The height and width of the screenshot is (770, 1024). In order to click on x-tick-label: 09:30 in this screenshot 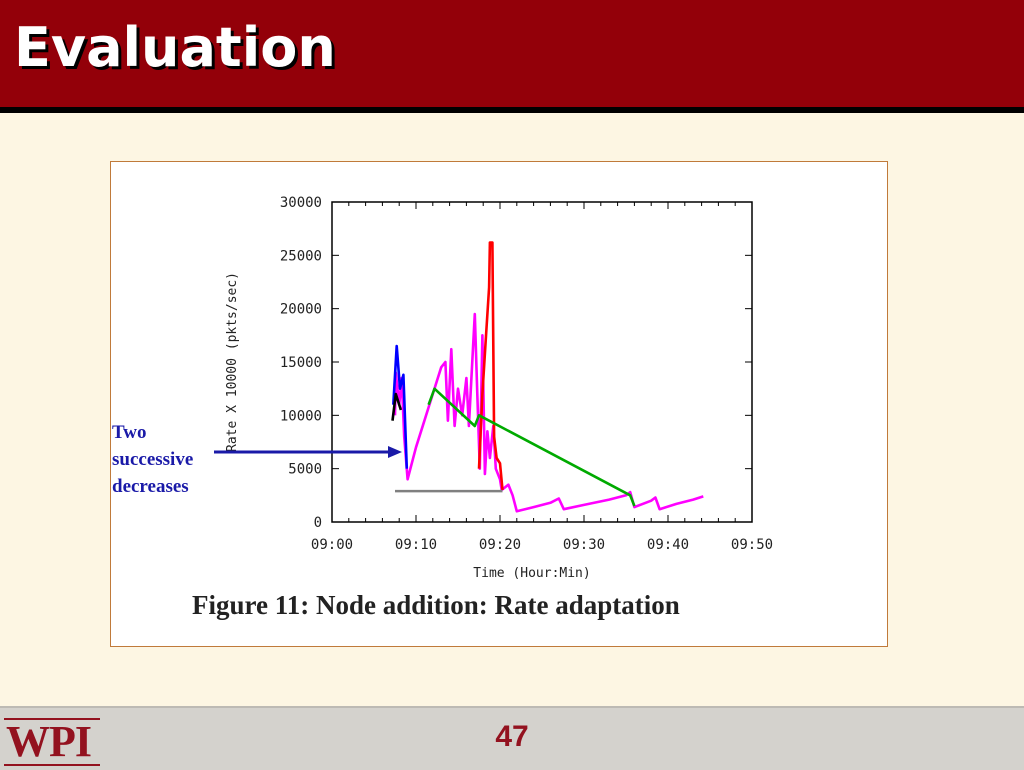, I will do `click(584, 545)`.